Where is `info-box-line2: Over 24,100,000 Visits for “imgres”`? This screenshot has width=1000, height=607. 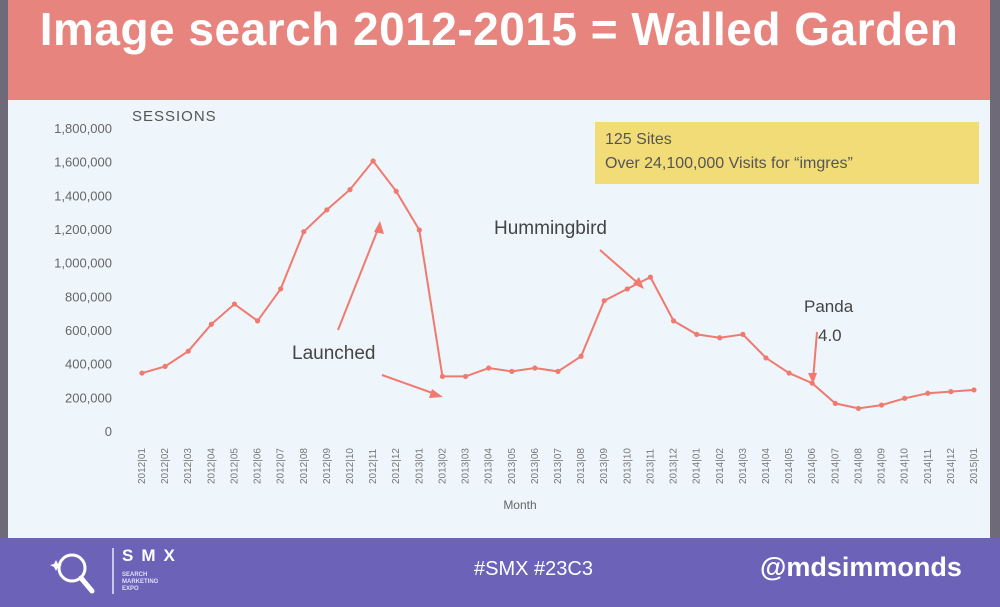 info-box-line2: Over 24,100,000 Visits for “imgres” is located at coordinates (729, 163).